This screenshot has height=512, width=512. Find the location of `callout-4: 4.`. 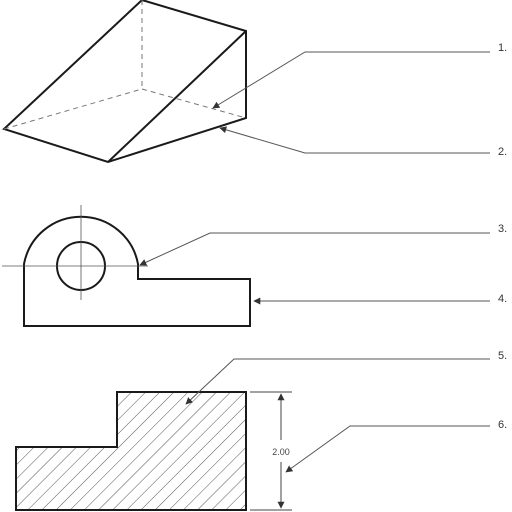

callout-4: 4. is located at coordinates (502, 299).